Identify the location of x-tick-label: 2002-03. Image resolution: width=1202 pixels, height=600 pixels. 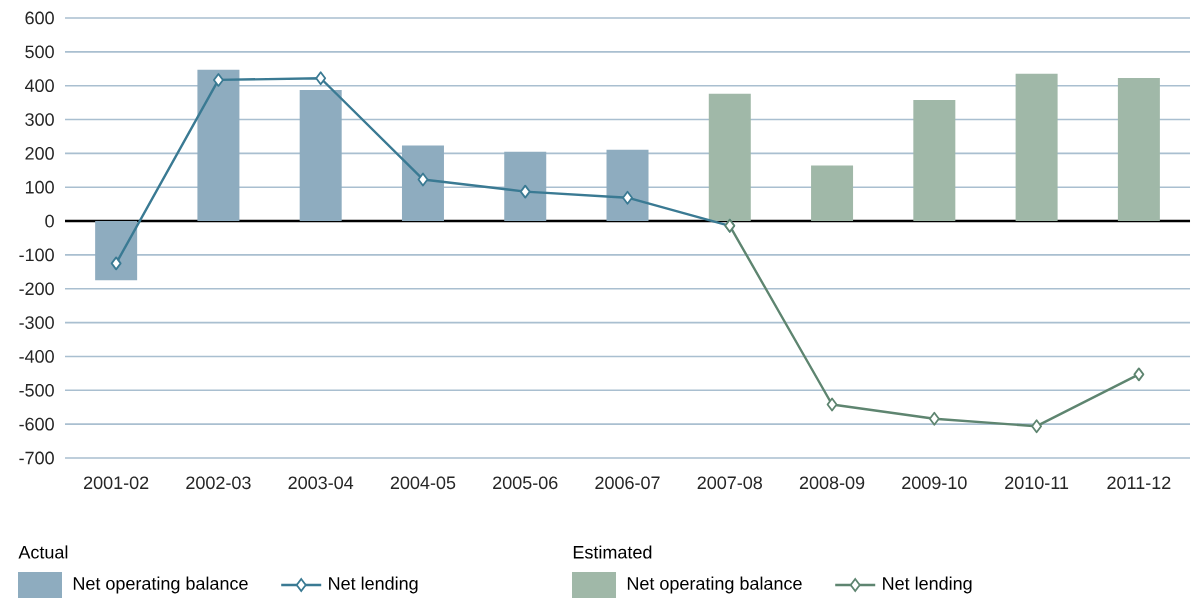
(218, 483).